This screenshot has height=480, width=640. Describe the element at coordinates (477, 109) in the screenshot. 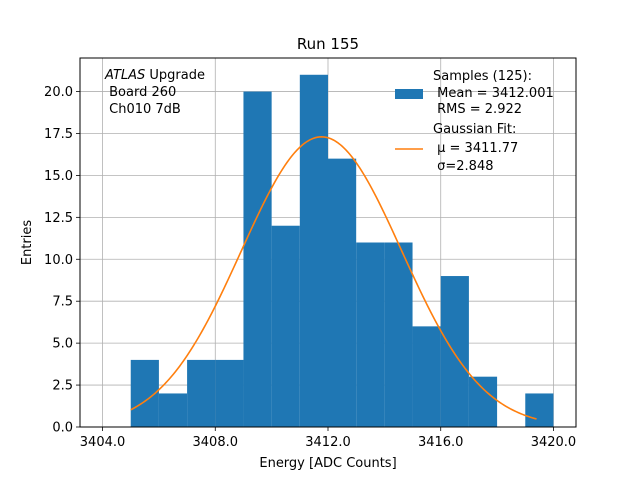

I see `legend-samples-rms: RMS = 2.922` at that location.